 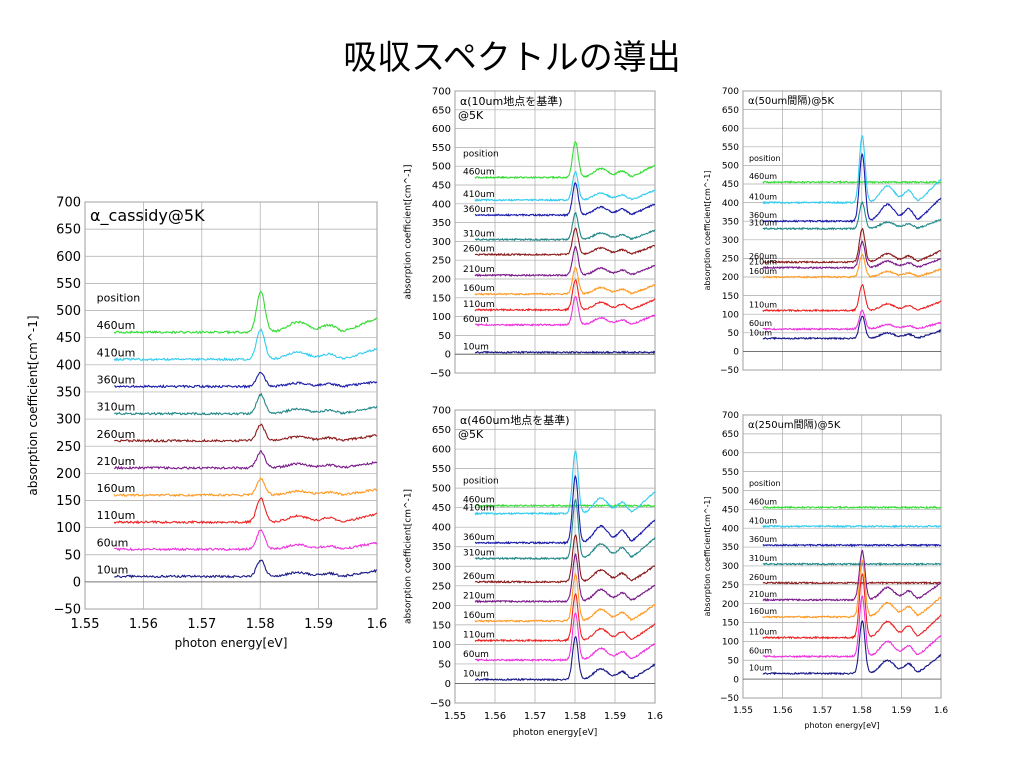 What do you see at coordinates (655, 716) in the screenshot?
I see `x-tick-label: 1.6` at bounding box center [655, 716].